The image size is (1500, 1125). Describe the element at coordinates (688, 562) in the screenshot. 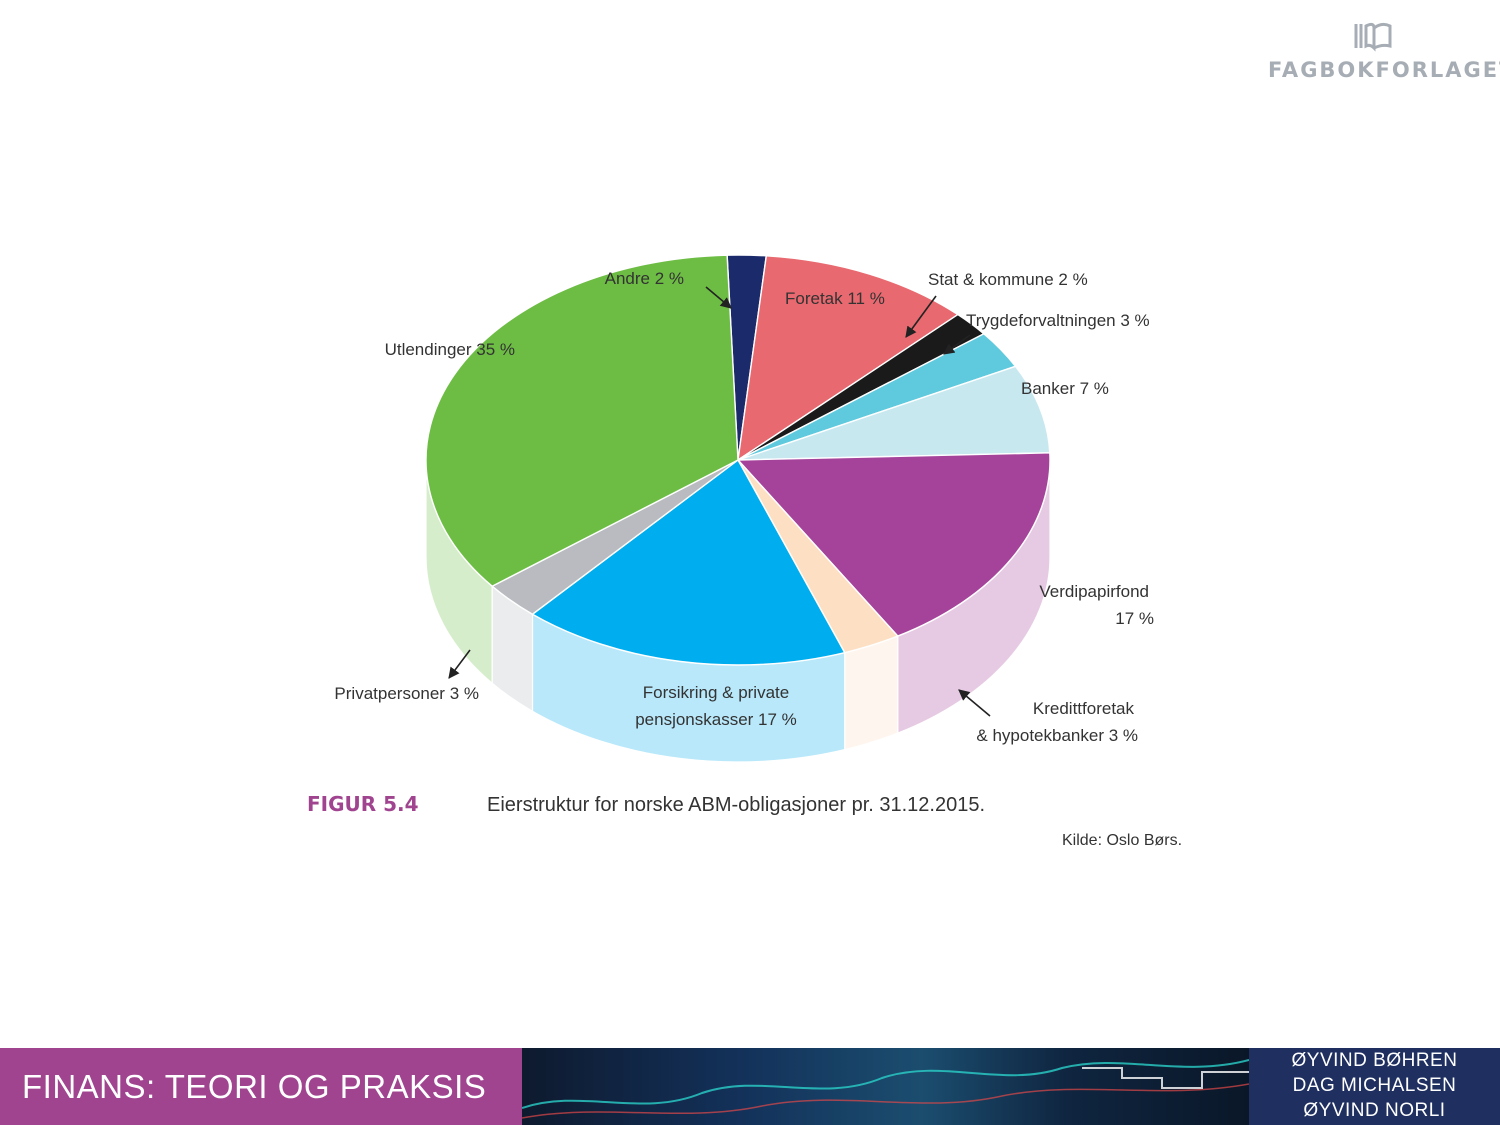

I see `pie-slice-forsikring-private` at that location.